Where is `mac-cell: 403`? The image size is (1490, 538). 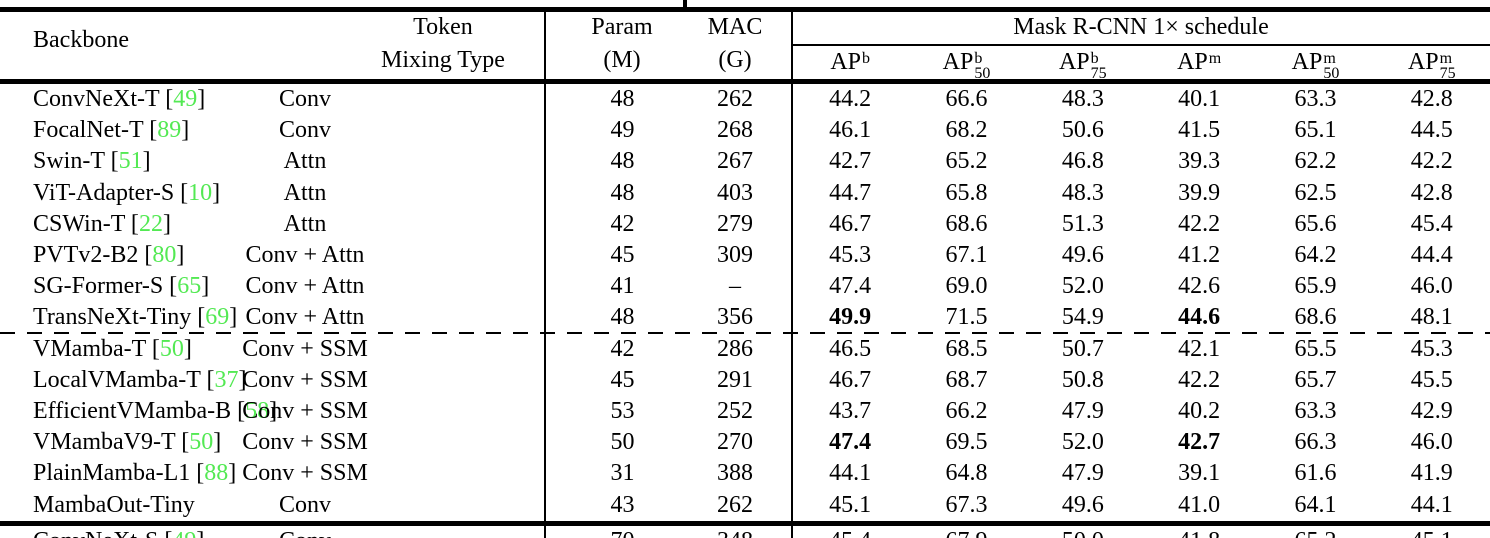 mac-cell: 403 is located at coordinates (735, 192).